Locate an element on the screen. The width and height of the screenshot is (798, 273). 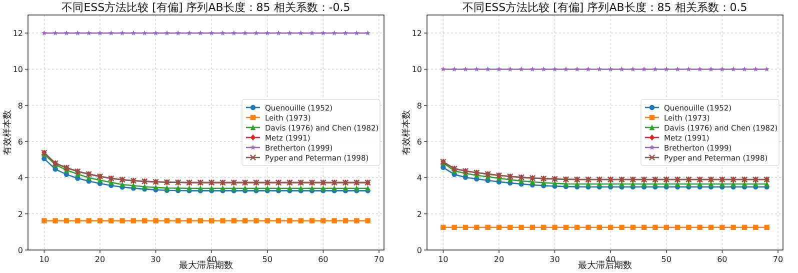
chart-title: 不同ESS方法比较 [有偏] 序列AB长度：85 相关系数：-0.5 is located at coordinates (206, 7).